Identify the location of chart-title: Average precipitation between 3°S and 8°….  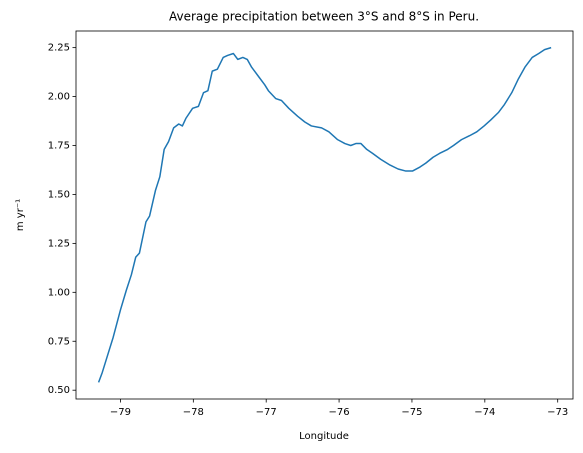
(324, 17).